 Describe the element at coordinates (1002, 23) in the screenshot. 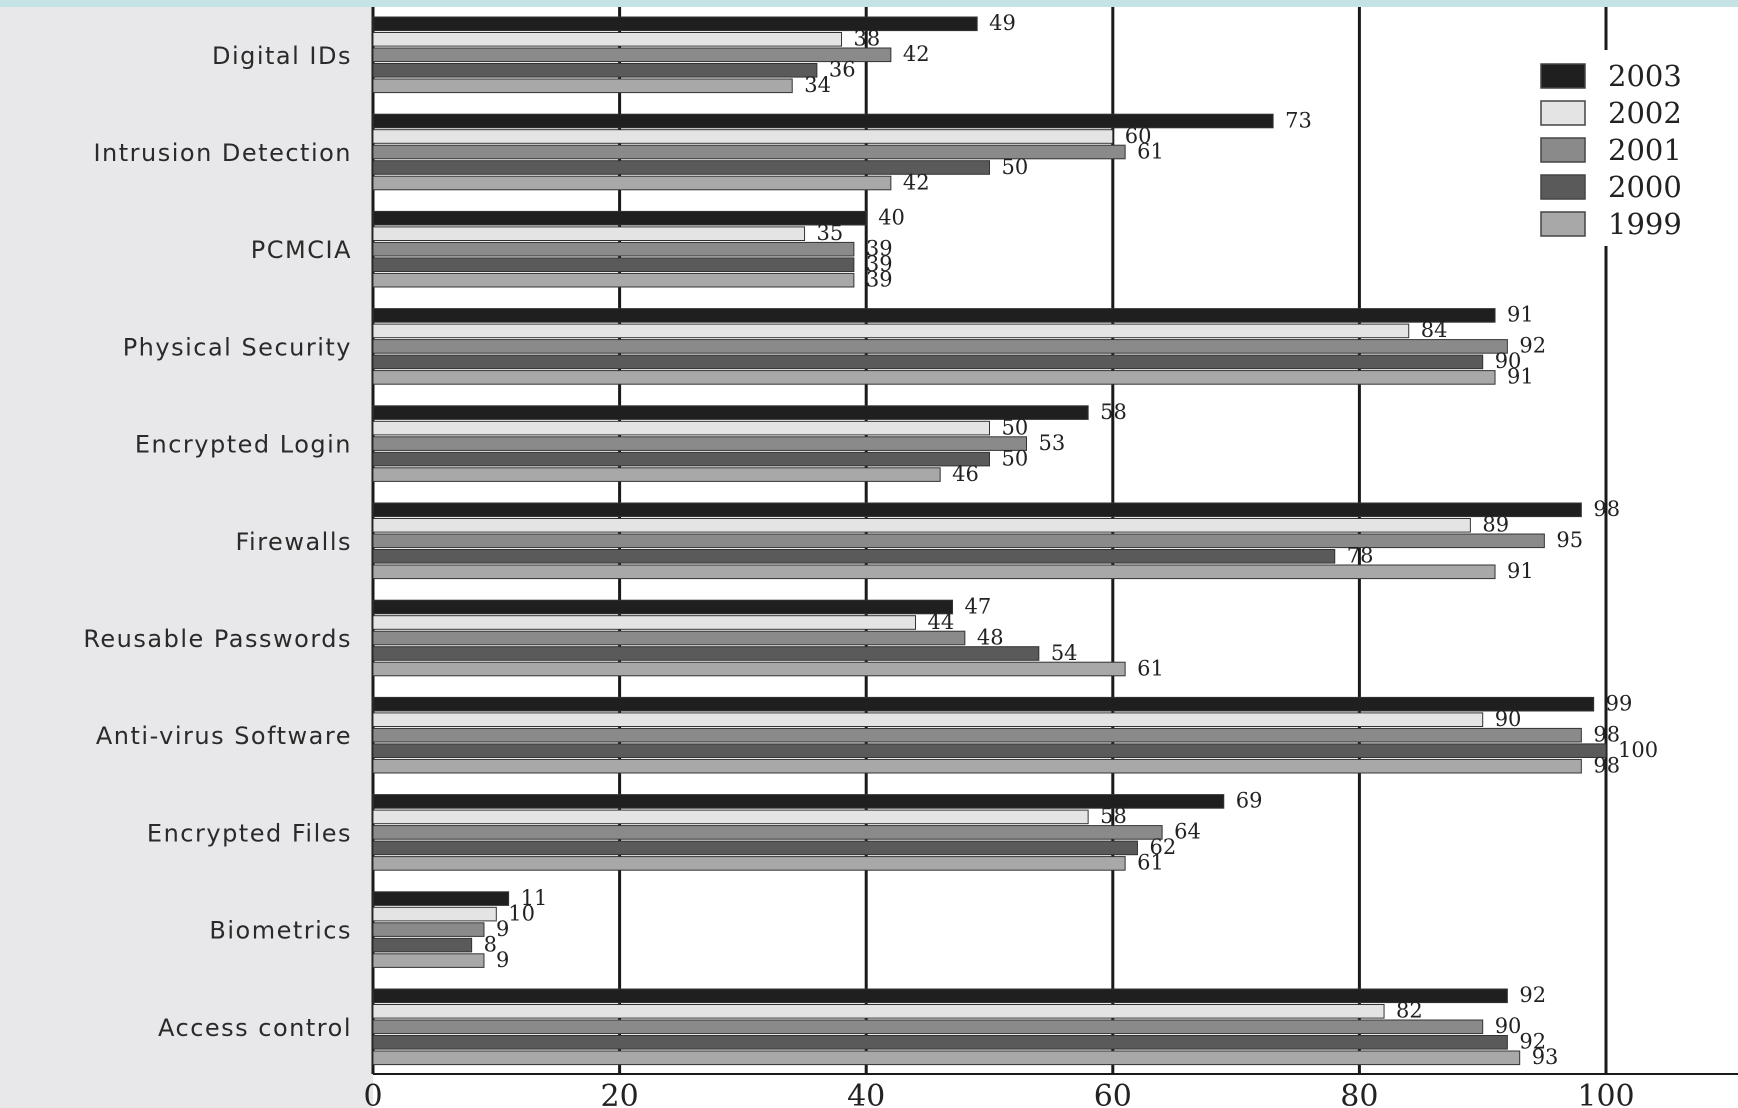

I see `value-label-2003-digital-ids: 49` at that location.